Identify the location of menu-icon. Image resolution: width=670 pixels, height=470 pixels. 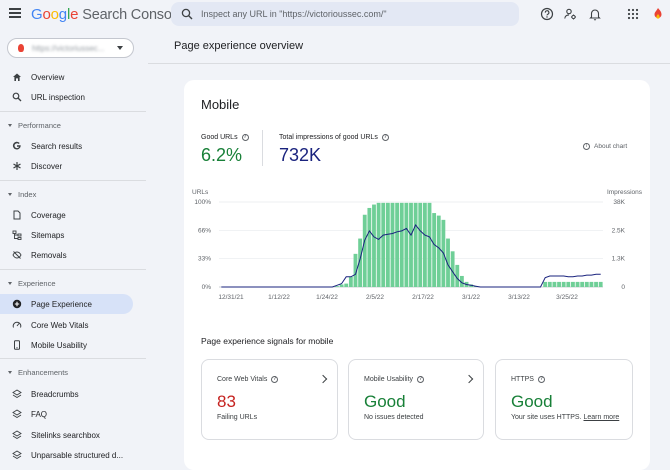
(15, 13).